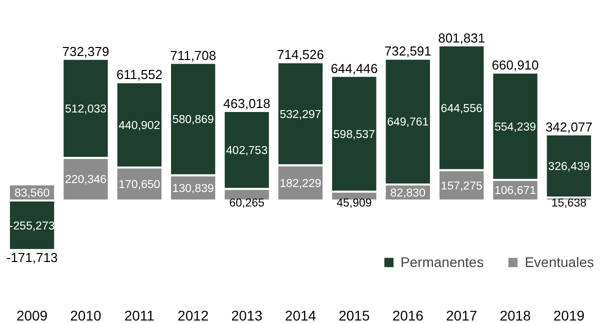  Describe the element at coordinates (568, 126) in the screenshot. I see `total-label: 342,077` at that location.